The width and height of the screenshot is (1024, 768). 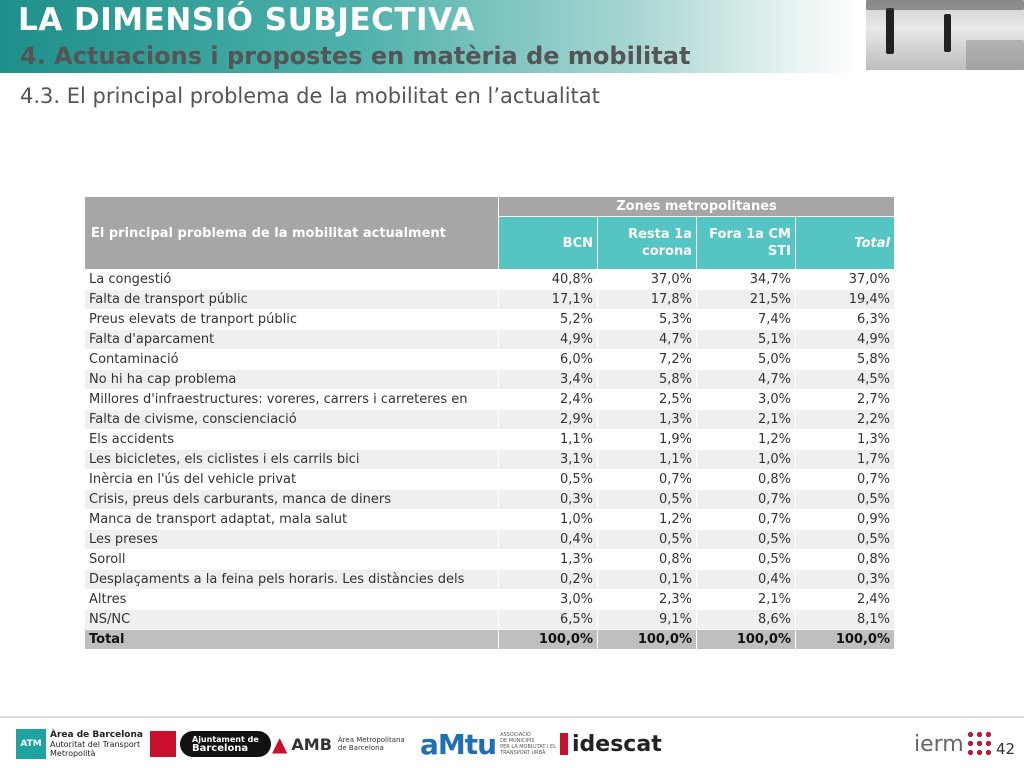 What do you see at coordinates (746, 319) in the screenshot?
I see `cell-value: 7,4%` at bounding box center [746, 319].